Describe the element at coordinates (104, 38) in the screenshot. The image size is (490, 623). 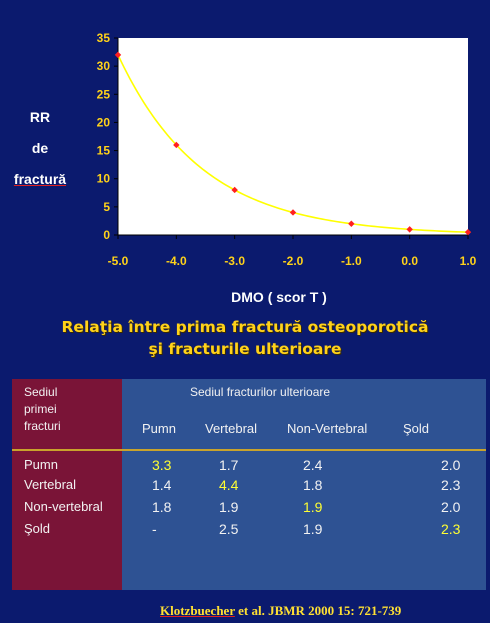
I see `y-tick-label: 35` at that location.